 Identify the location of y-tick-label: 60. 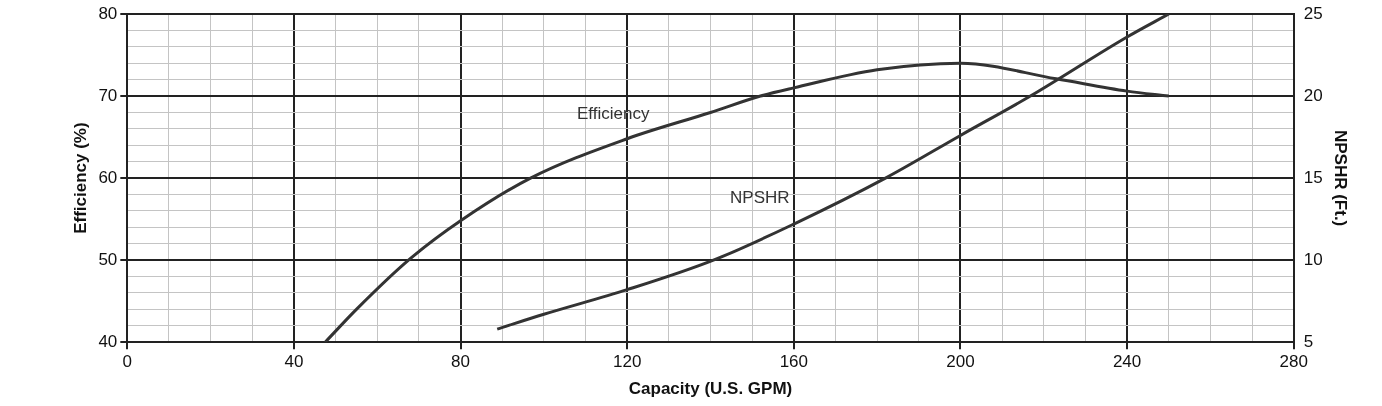
(108, 177).